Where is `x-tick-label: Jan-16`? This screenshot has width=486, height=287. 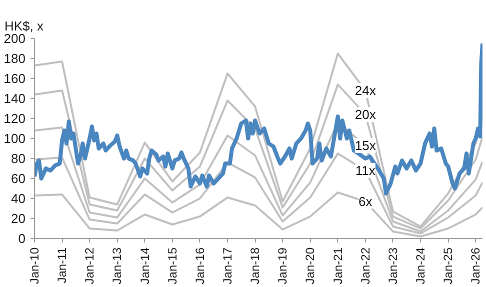
x-tick-label: Jan-16 is located at coordinates (199, 265).